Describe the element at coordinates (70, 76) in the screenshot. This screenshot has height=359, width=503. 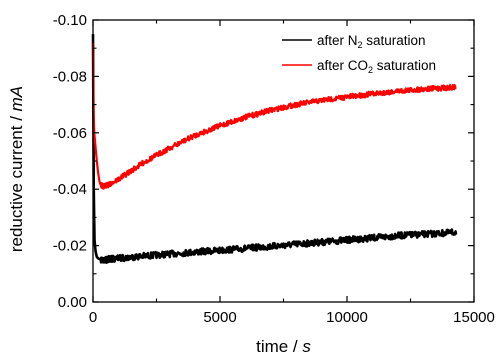
I see `y-tick-label: -0.08` at that location.